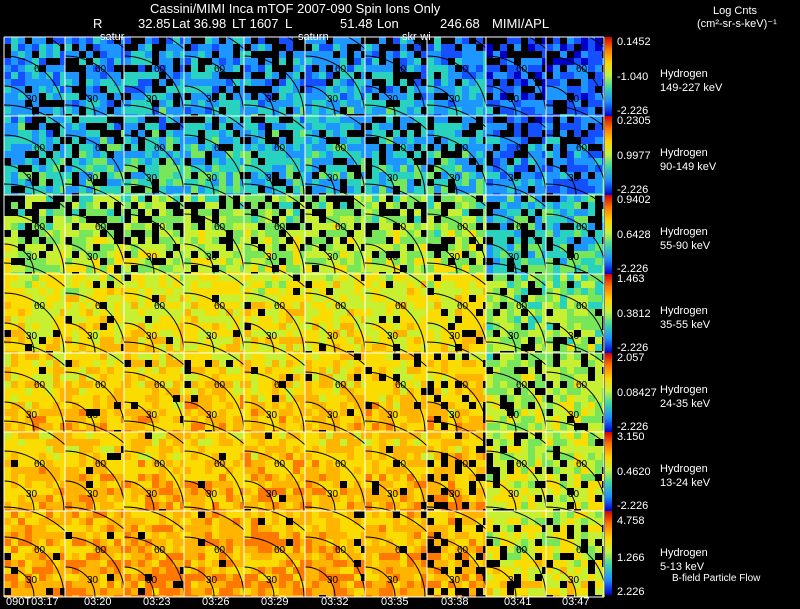 The width and height of the screenshot is (800, 609). I want to click on lat-value: Lat 36.98, so click(199, 23).